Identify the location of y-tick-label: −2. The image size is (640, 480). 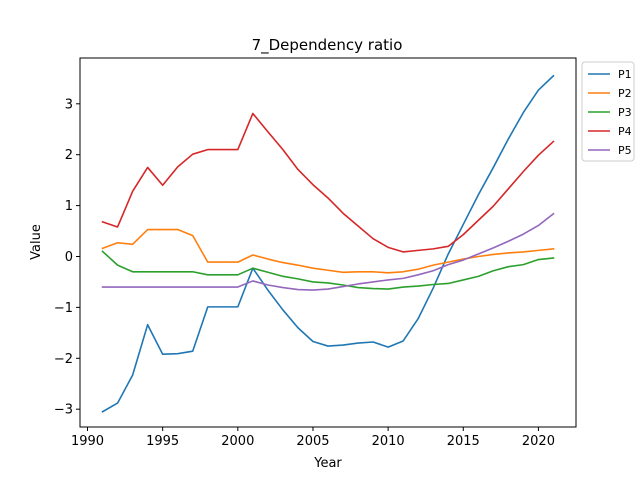
(63, 359).